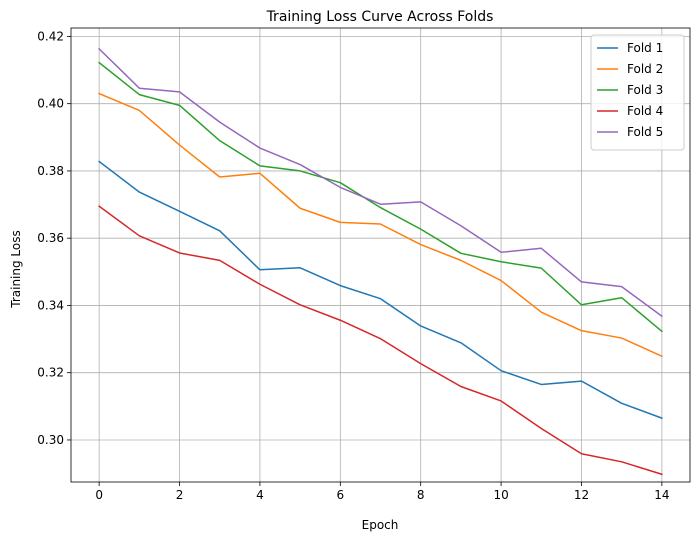  I want to click on x-tick-label: 0, so click(99, 495).